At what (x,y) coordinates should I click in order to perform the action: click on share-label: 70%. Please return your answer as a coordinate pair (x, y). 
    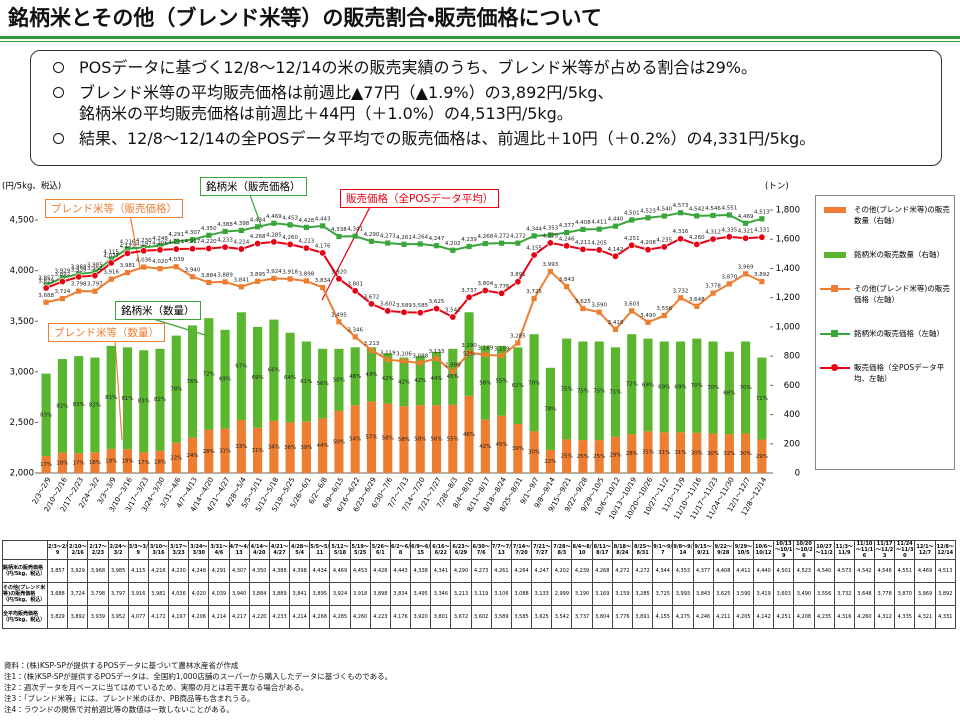
    Looking at the image, I should click on (534, 383).